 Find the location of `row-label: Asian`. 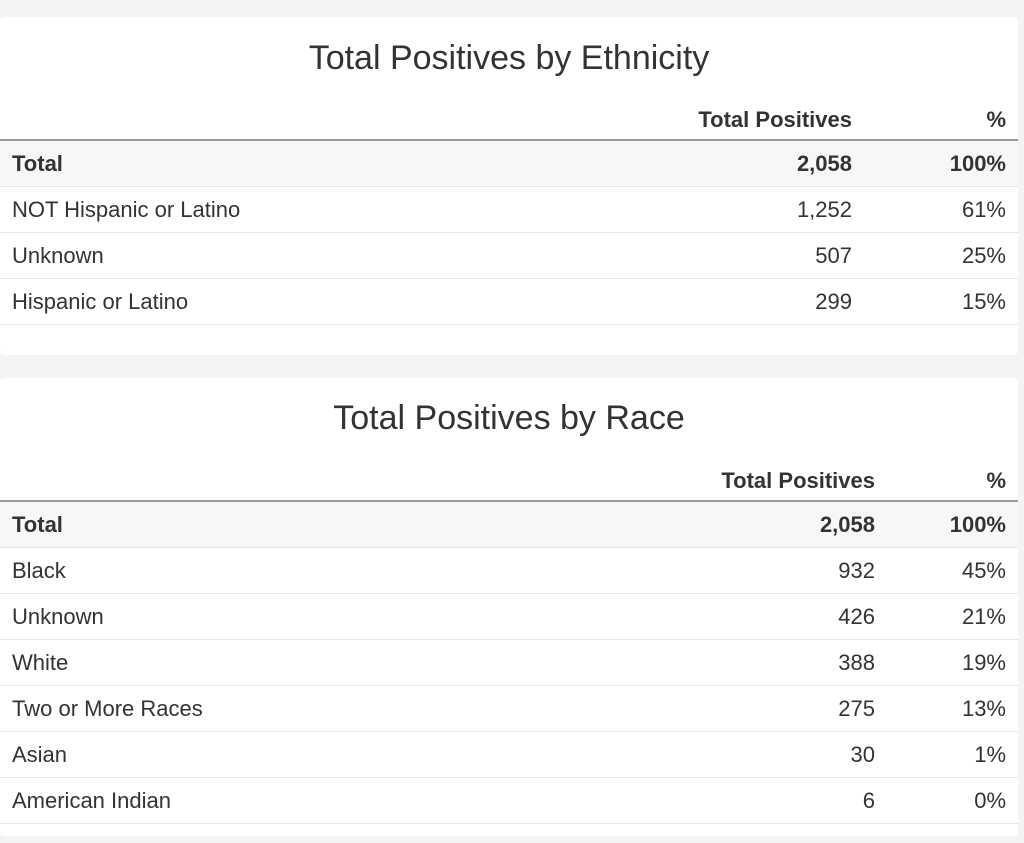

row-label: Asian is located at coordinates (306, 754).